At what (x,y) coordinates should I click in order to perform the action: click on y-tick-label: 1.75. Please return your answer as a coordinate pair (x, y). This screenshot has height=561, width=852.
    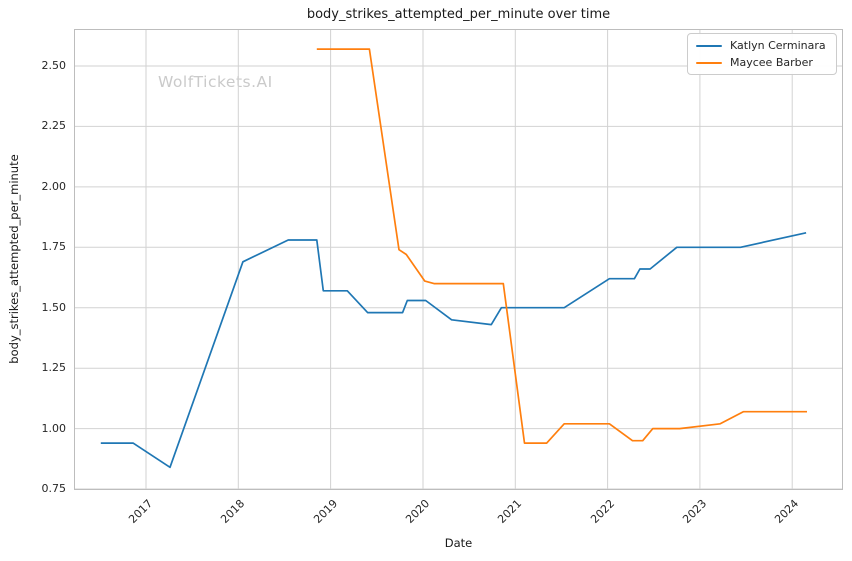
    Looking at the image, I should click on (54, 247).